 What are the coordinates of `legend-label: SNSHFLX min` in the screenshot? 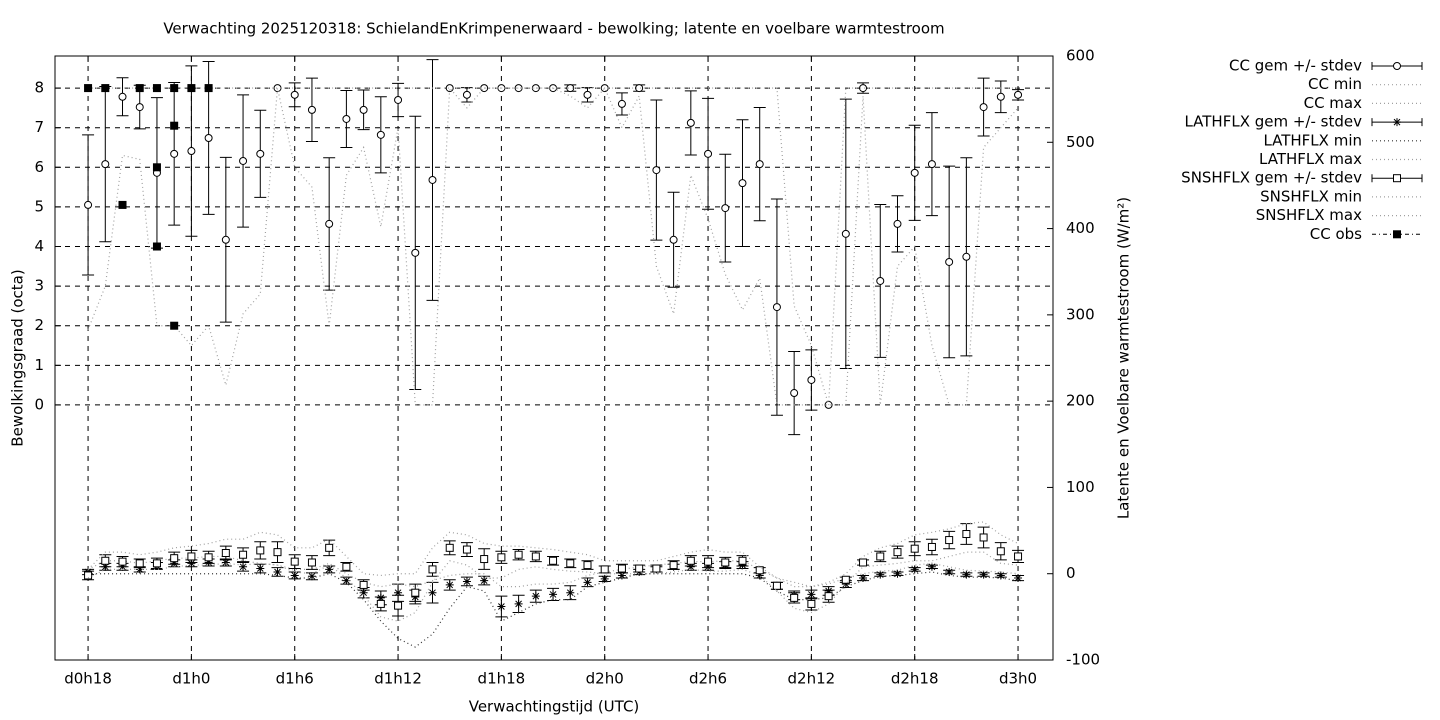 It's located at (1311, 196).